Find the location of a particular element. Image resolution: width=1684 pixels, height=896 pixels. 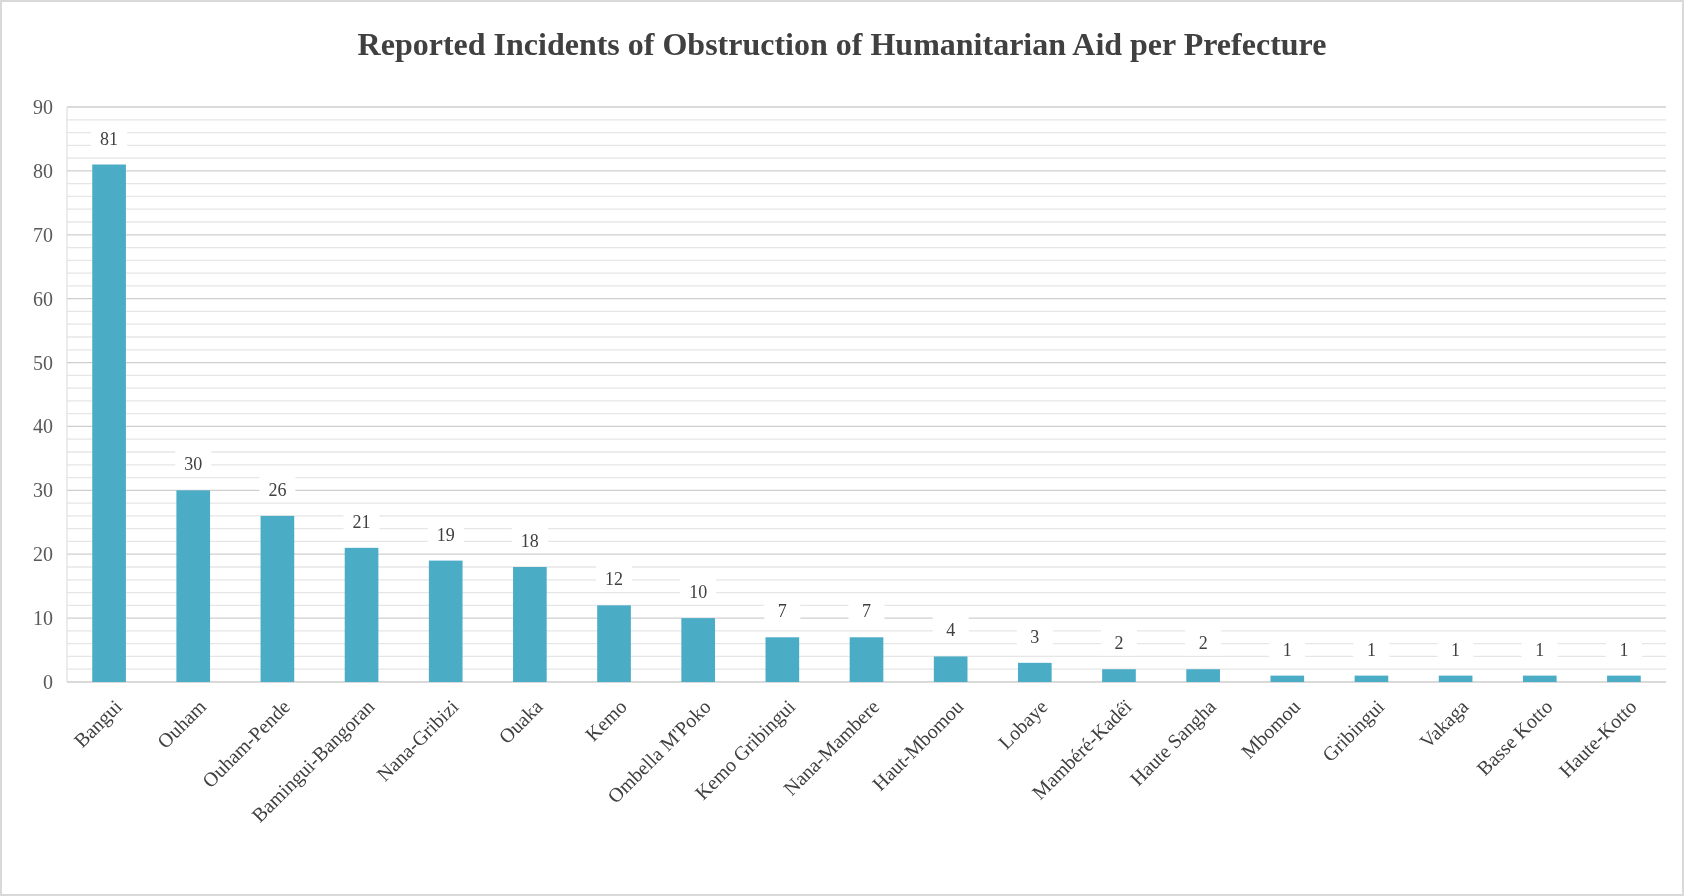

y-tick-label: 90 is located at coordinates (43, 107).